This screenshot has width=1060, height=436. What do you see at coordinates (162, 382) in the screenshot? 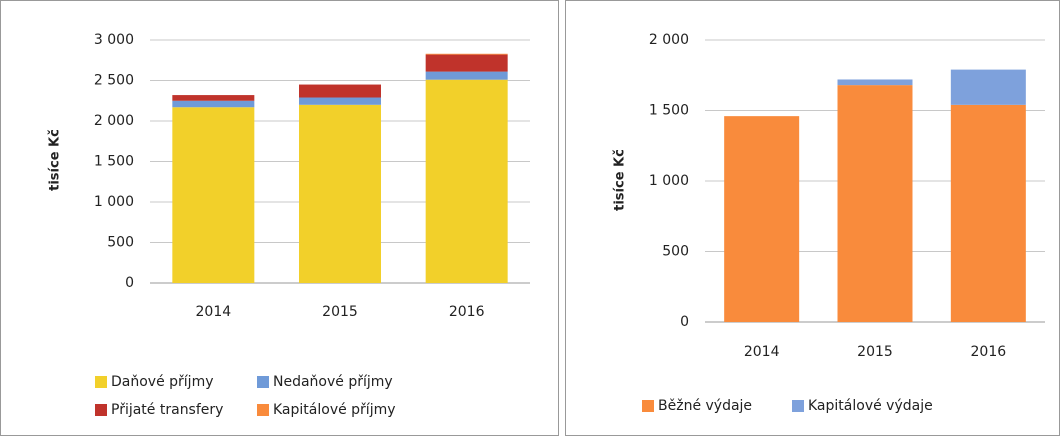
I see `legend-label: Daňové příjmy` at bounding box center [162, 382].